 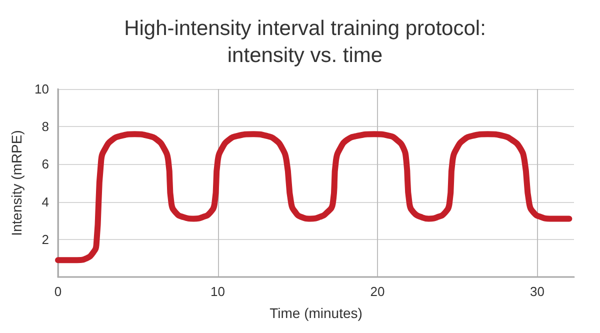 What do you see at coordinates (45, 164) in the screenshot?
I see `y-tick-label: 6` at bounding box center [45, 164].